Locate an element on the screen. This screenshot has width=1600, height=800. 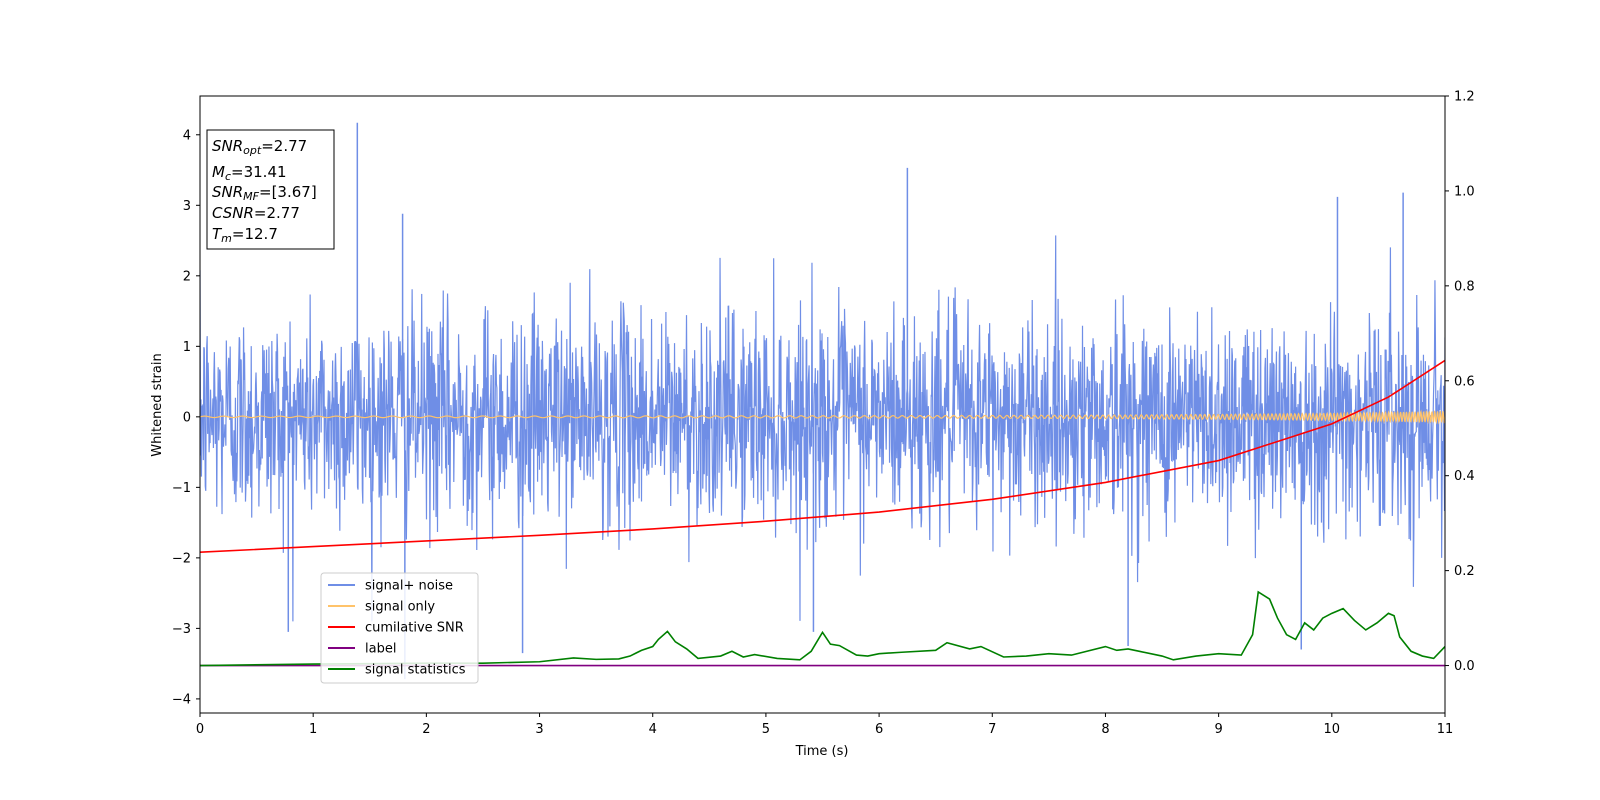
annotation-line: CSNR=2.77 is located at coordinates (256, 213).